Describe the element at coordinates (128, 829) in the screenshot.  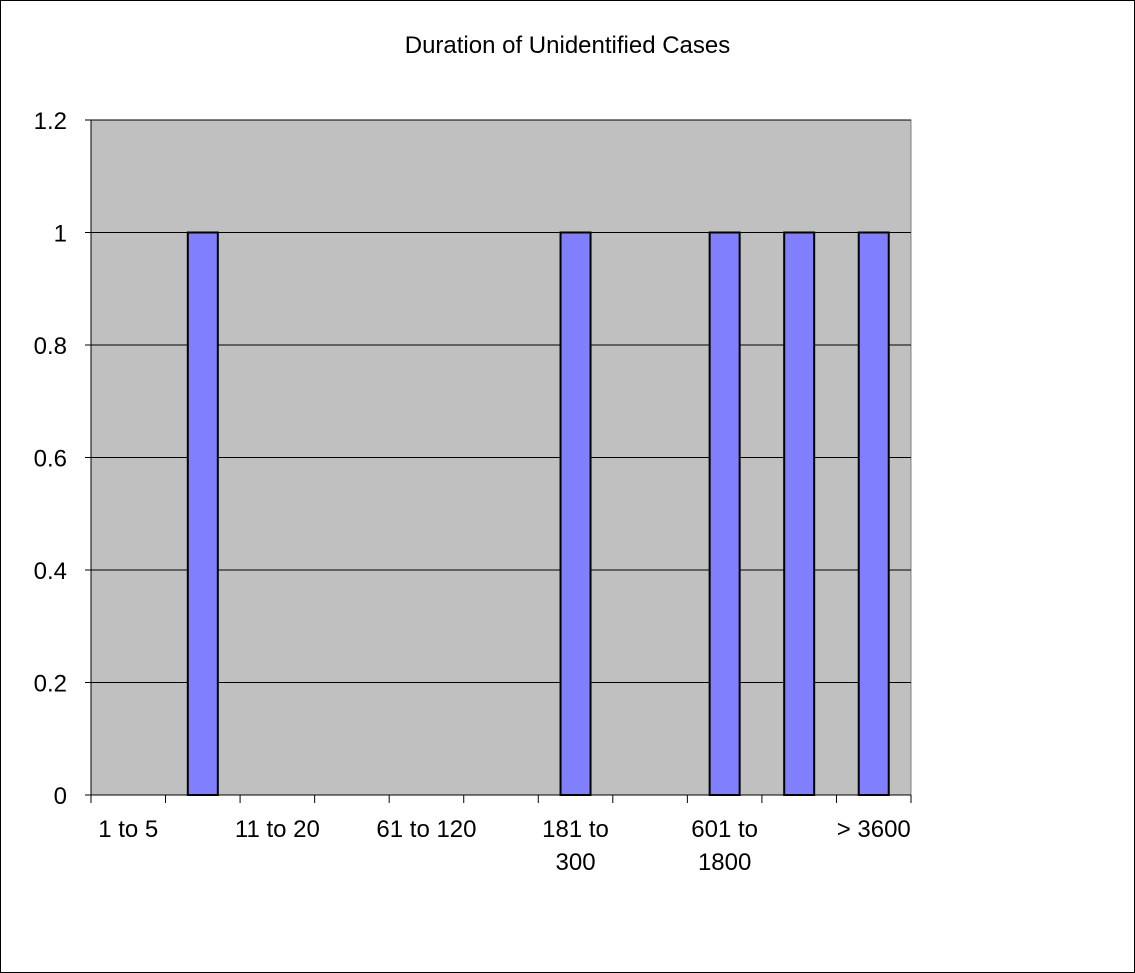
I see `x-tick-label: 1 to 5` at that location.